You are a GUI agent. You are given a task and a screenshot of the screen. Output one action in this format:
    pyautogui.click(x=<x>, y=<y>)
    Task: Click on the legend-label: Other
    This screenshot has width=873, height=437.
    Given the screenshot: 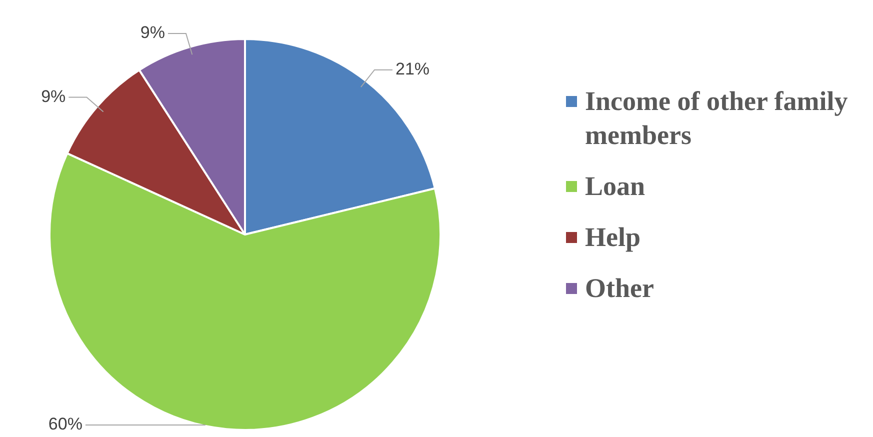 What is the action you would take?
    pyautogui.click(x=619, y=288)
    